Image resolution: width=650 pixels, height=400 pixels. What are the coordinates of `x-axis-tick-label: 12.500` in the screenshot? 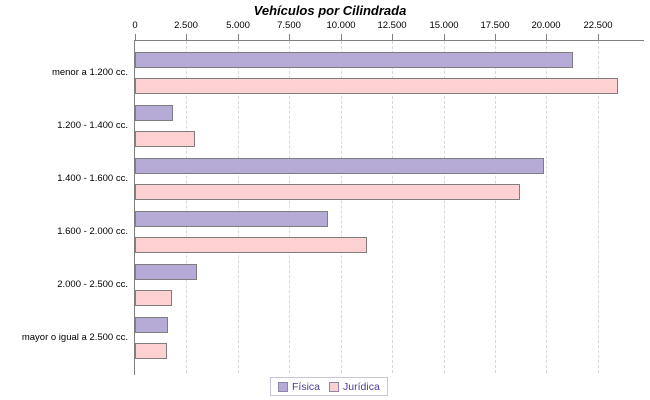 It's located at (392, 25).